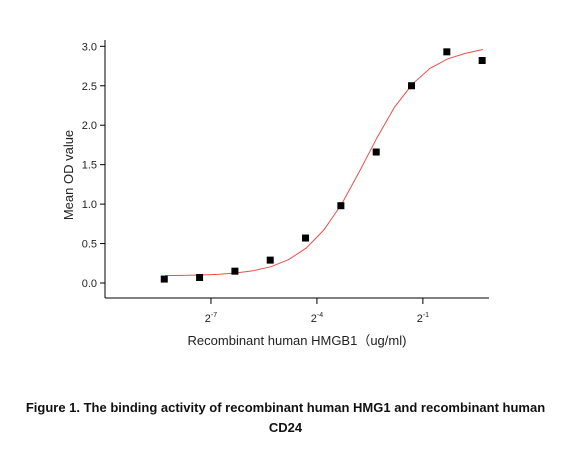 The height and width of the screenshot is (449, 571). I want to click on y-tick-label: 2.5, so click(89, 87).